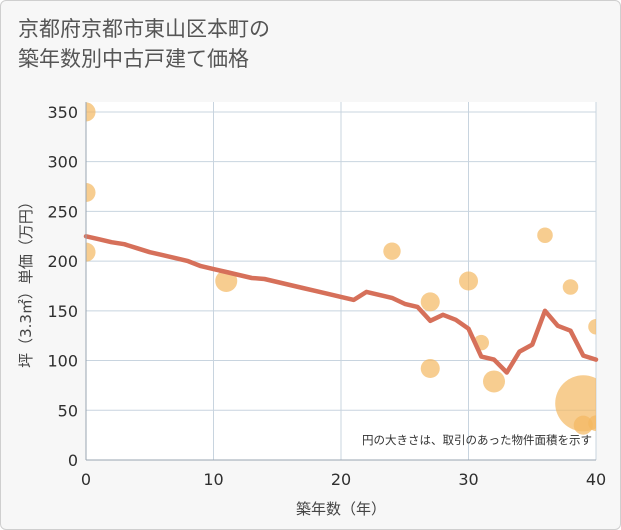  What do you see at coordinates (213, 479) in the screenshot?
I see `x-tick-label: 10` at bounding box center [213, 479].